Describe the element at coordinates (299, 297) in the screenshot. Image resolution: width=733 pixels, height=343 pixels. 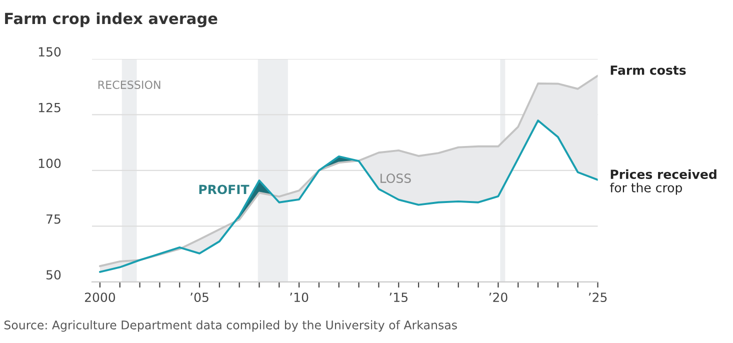
I see `x-tick-label: ’10` at that location.